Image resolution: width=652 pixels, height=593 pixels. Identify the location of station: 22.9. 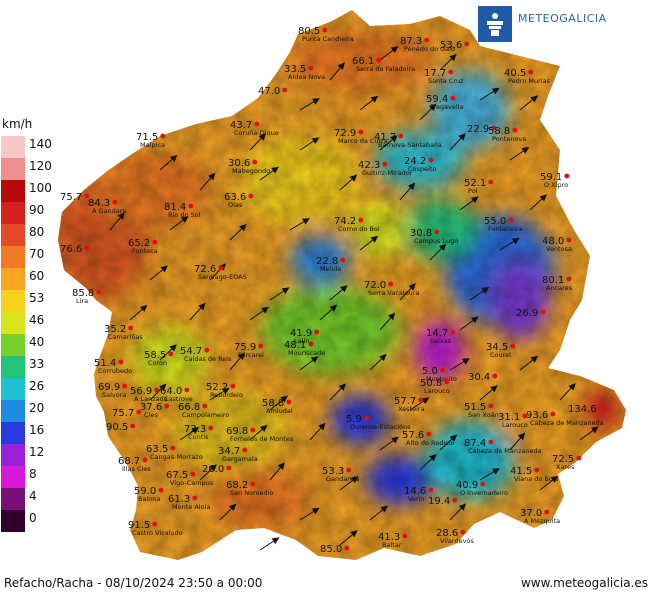
(482, 129).